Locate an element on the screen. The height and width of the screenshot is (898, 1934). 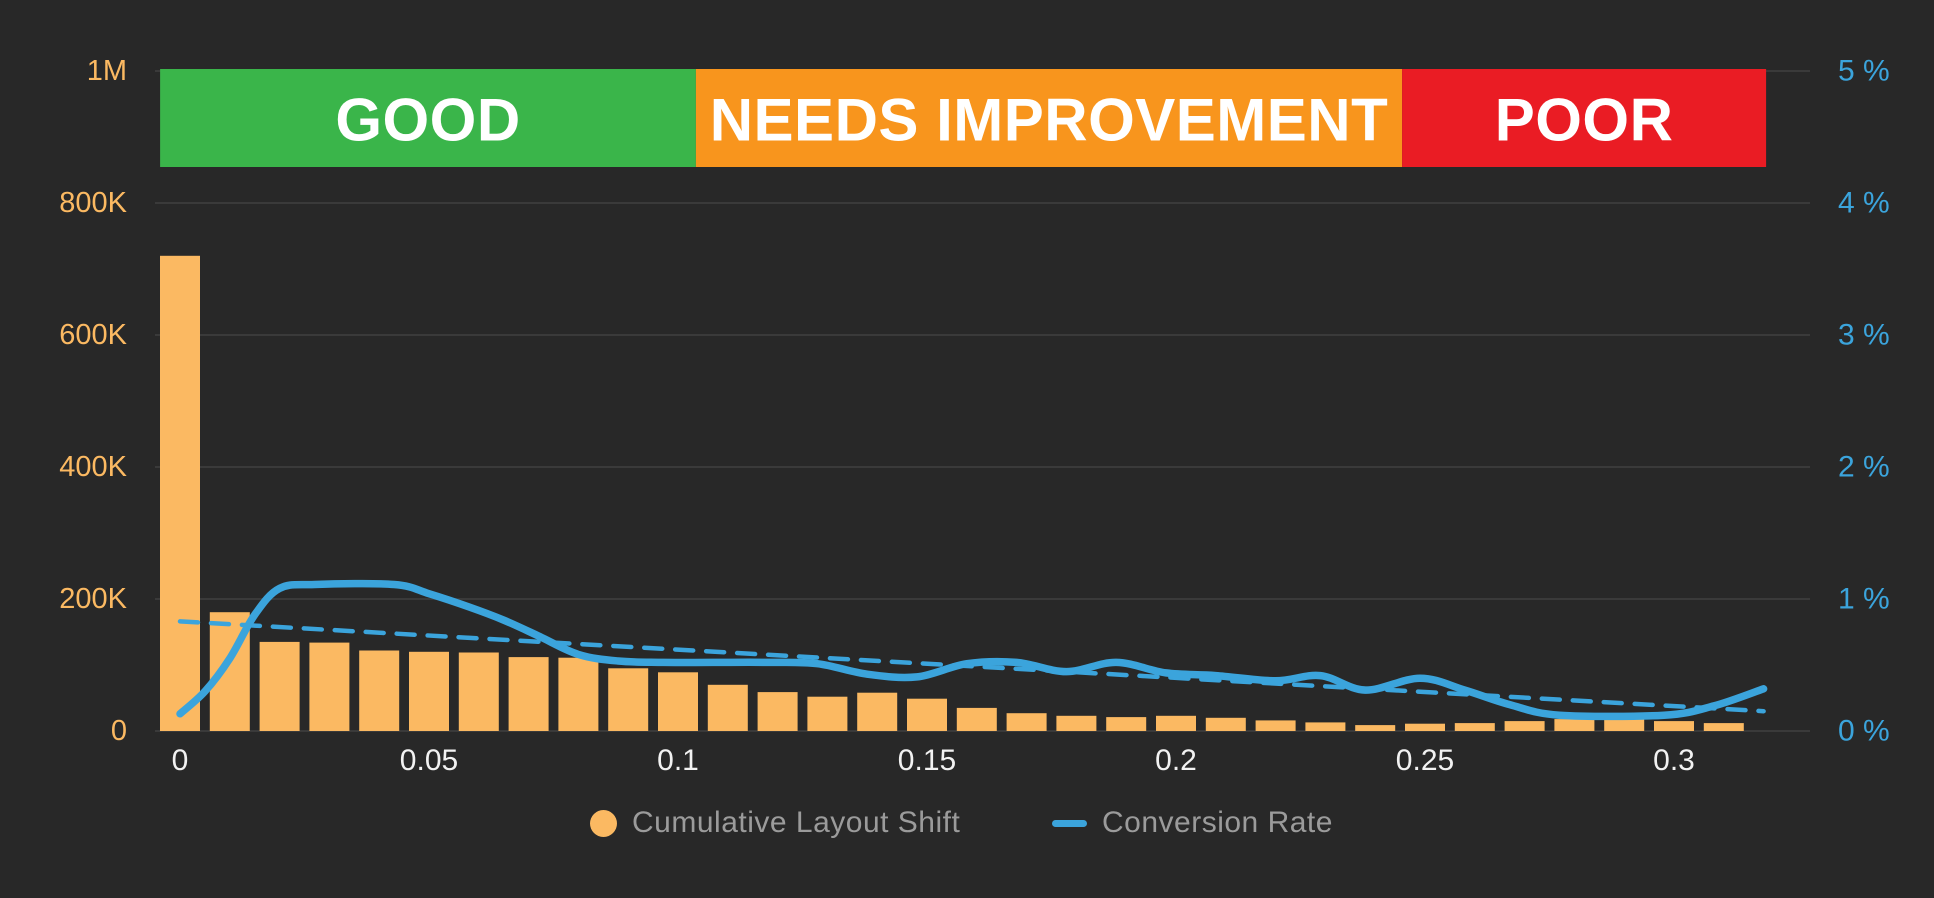
band-good is located at coordinates (428, 118).